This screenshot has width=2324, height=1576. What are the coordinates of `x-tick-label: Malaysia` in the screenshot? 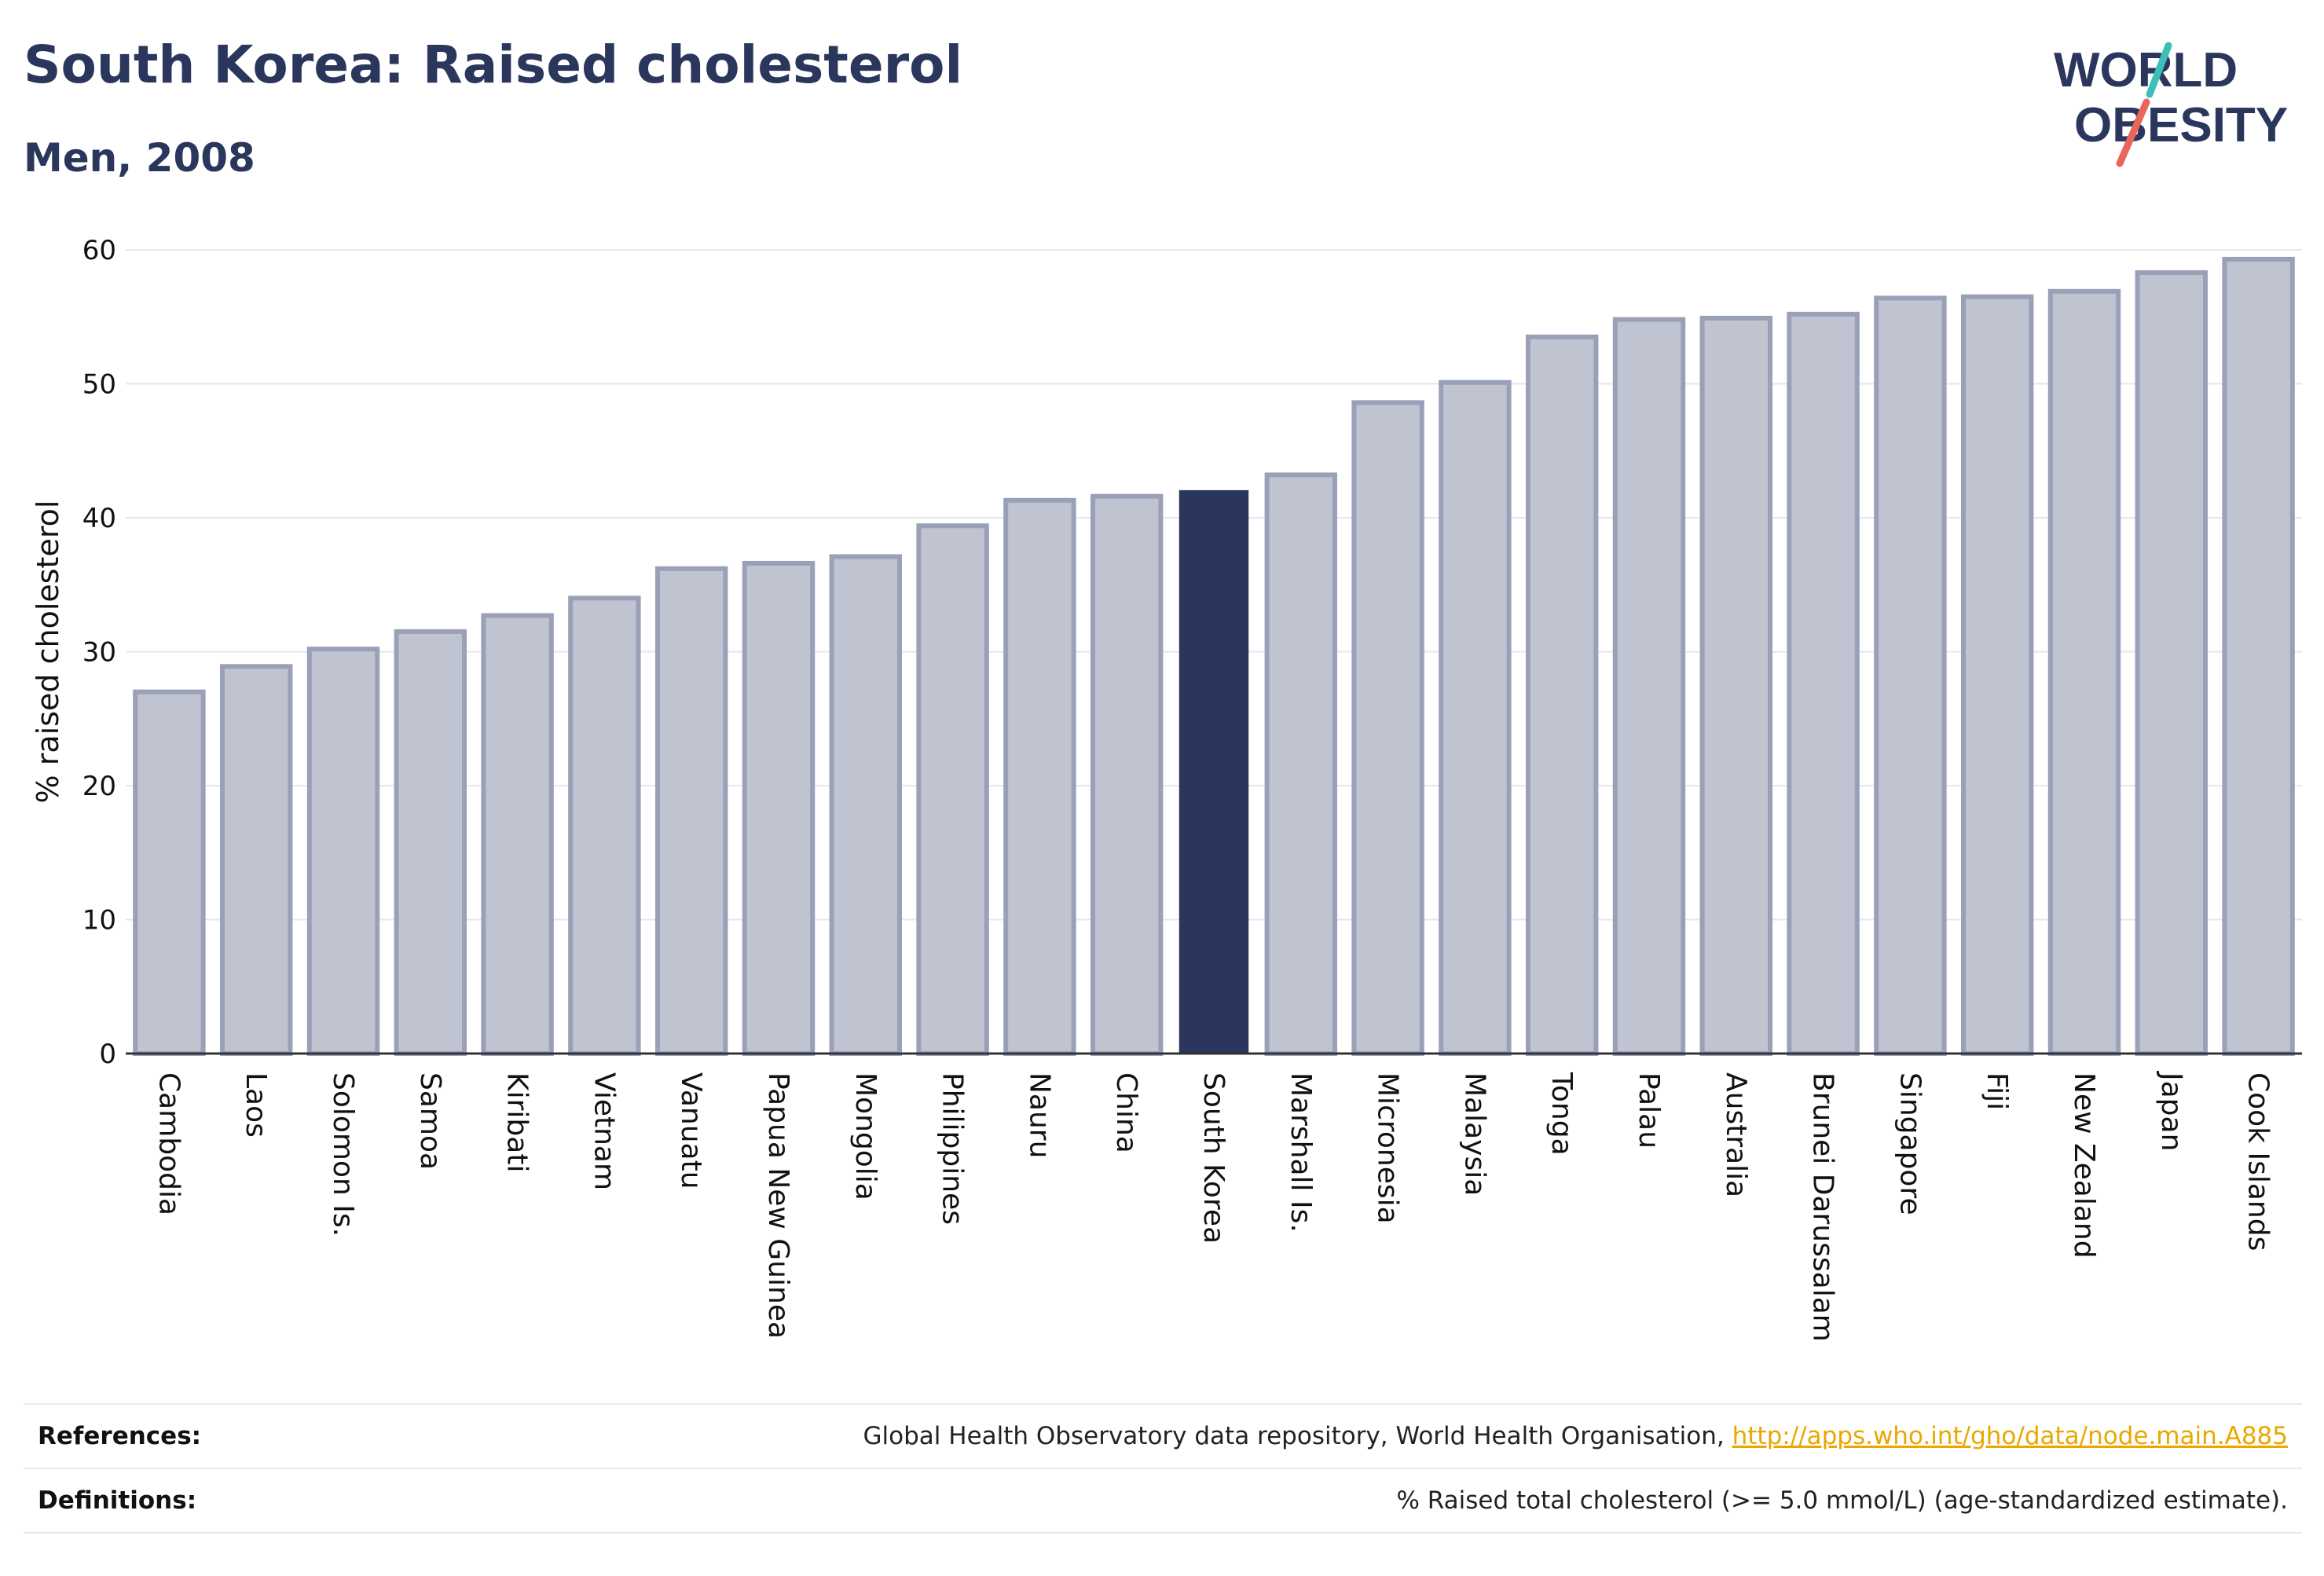 It's located at (1474, 1134).